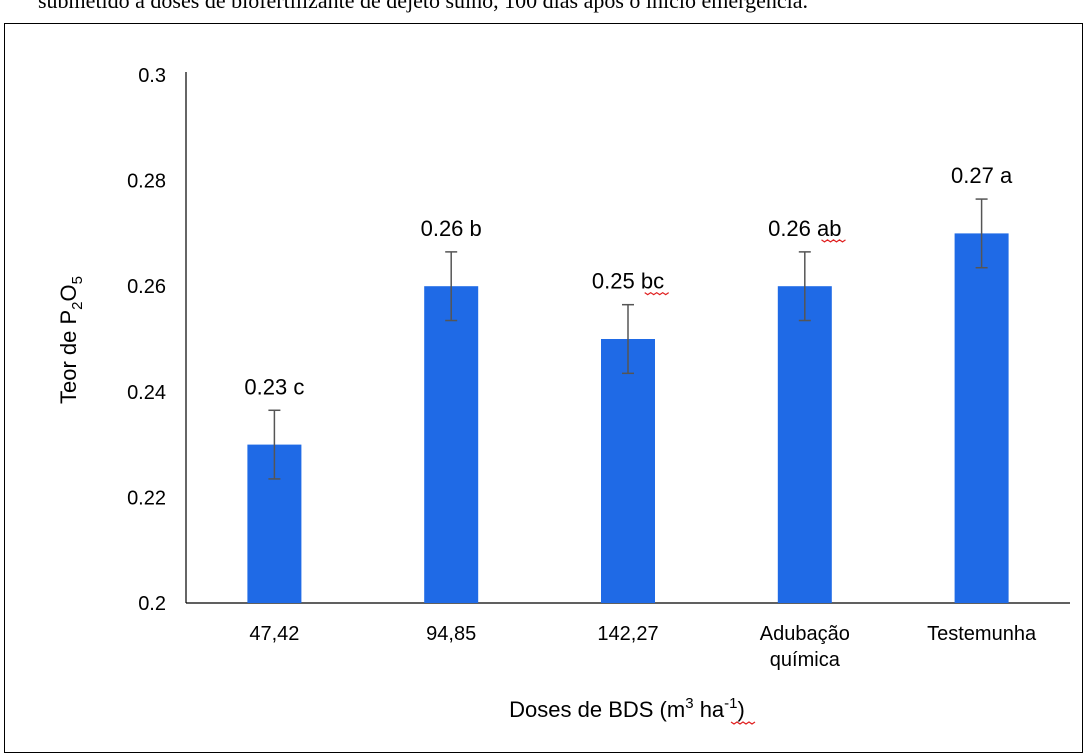  What do you see at coordinates (627, 708) in the screenshot?
I see `x-axis-title: Doses de BDS (m3 ha-1)` at bounding box center [627, 708].